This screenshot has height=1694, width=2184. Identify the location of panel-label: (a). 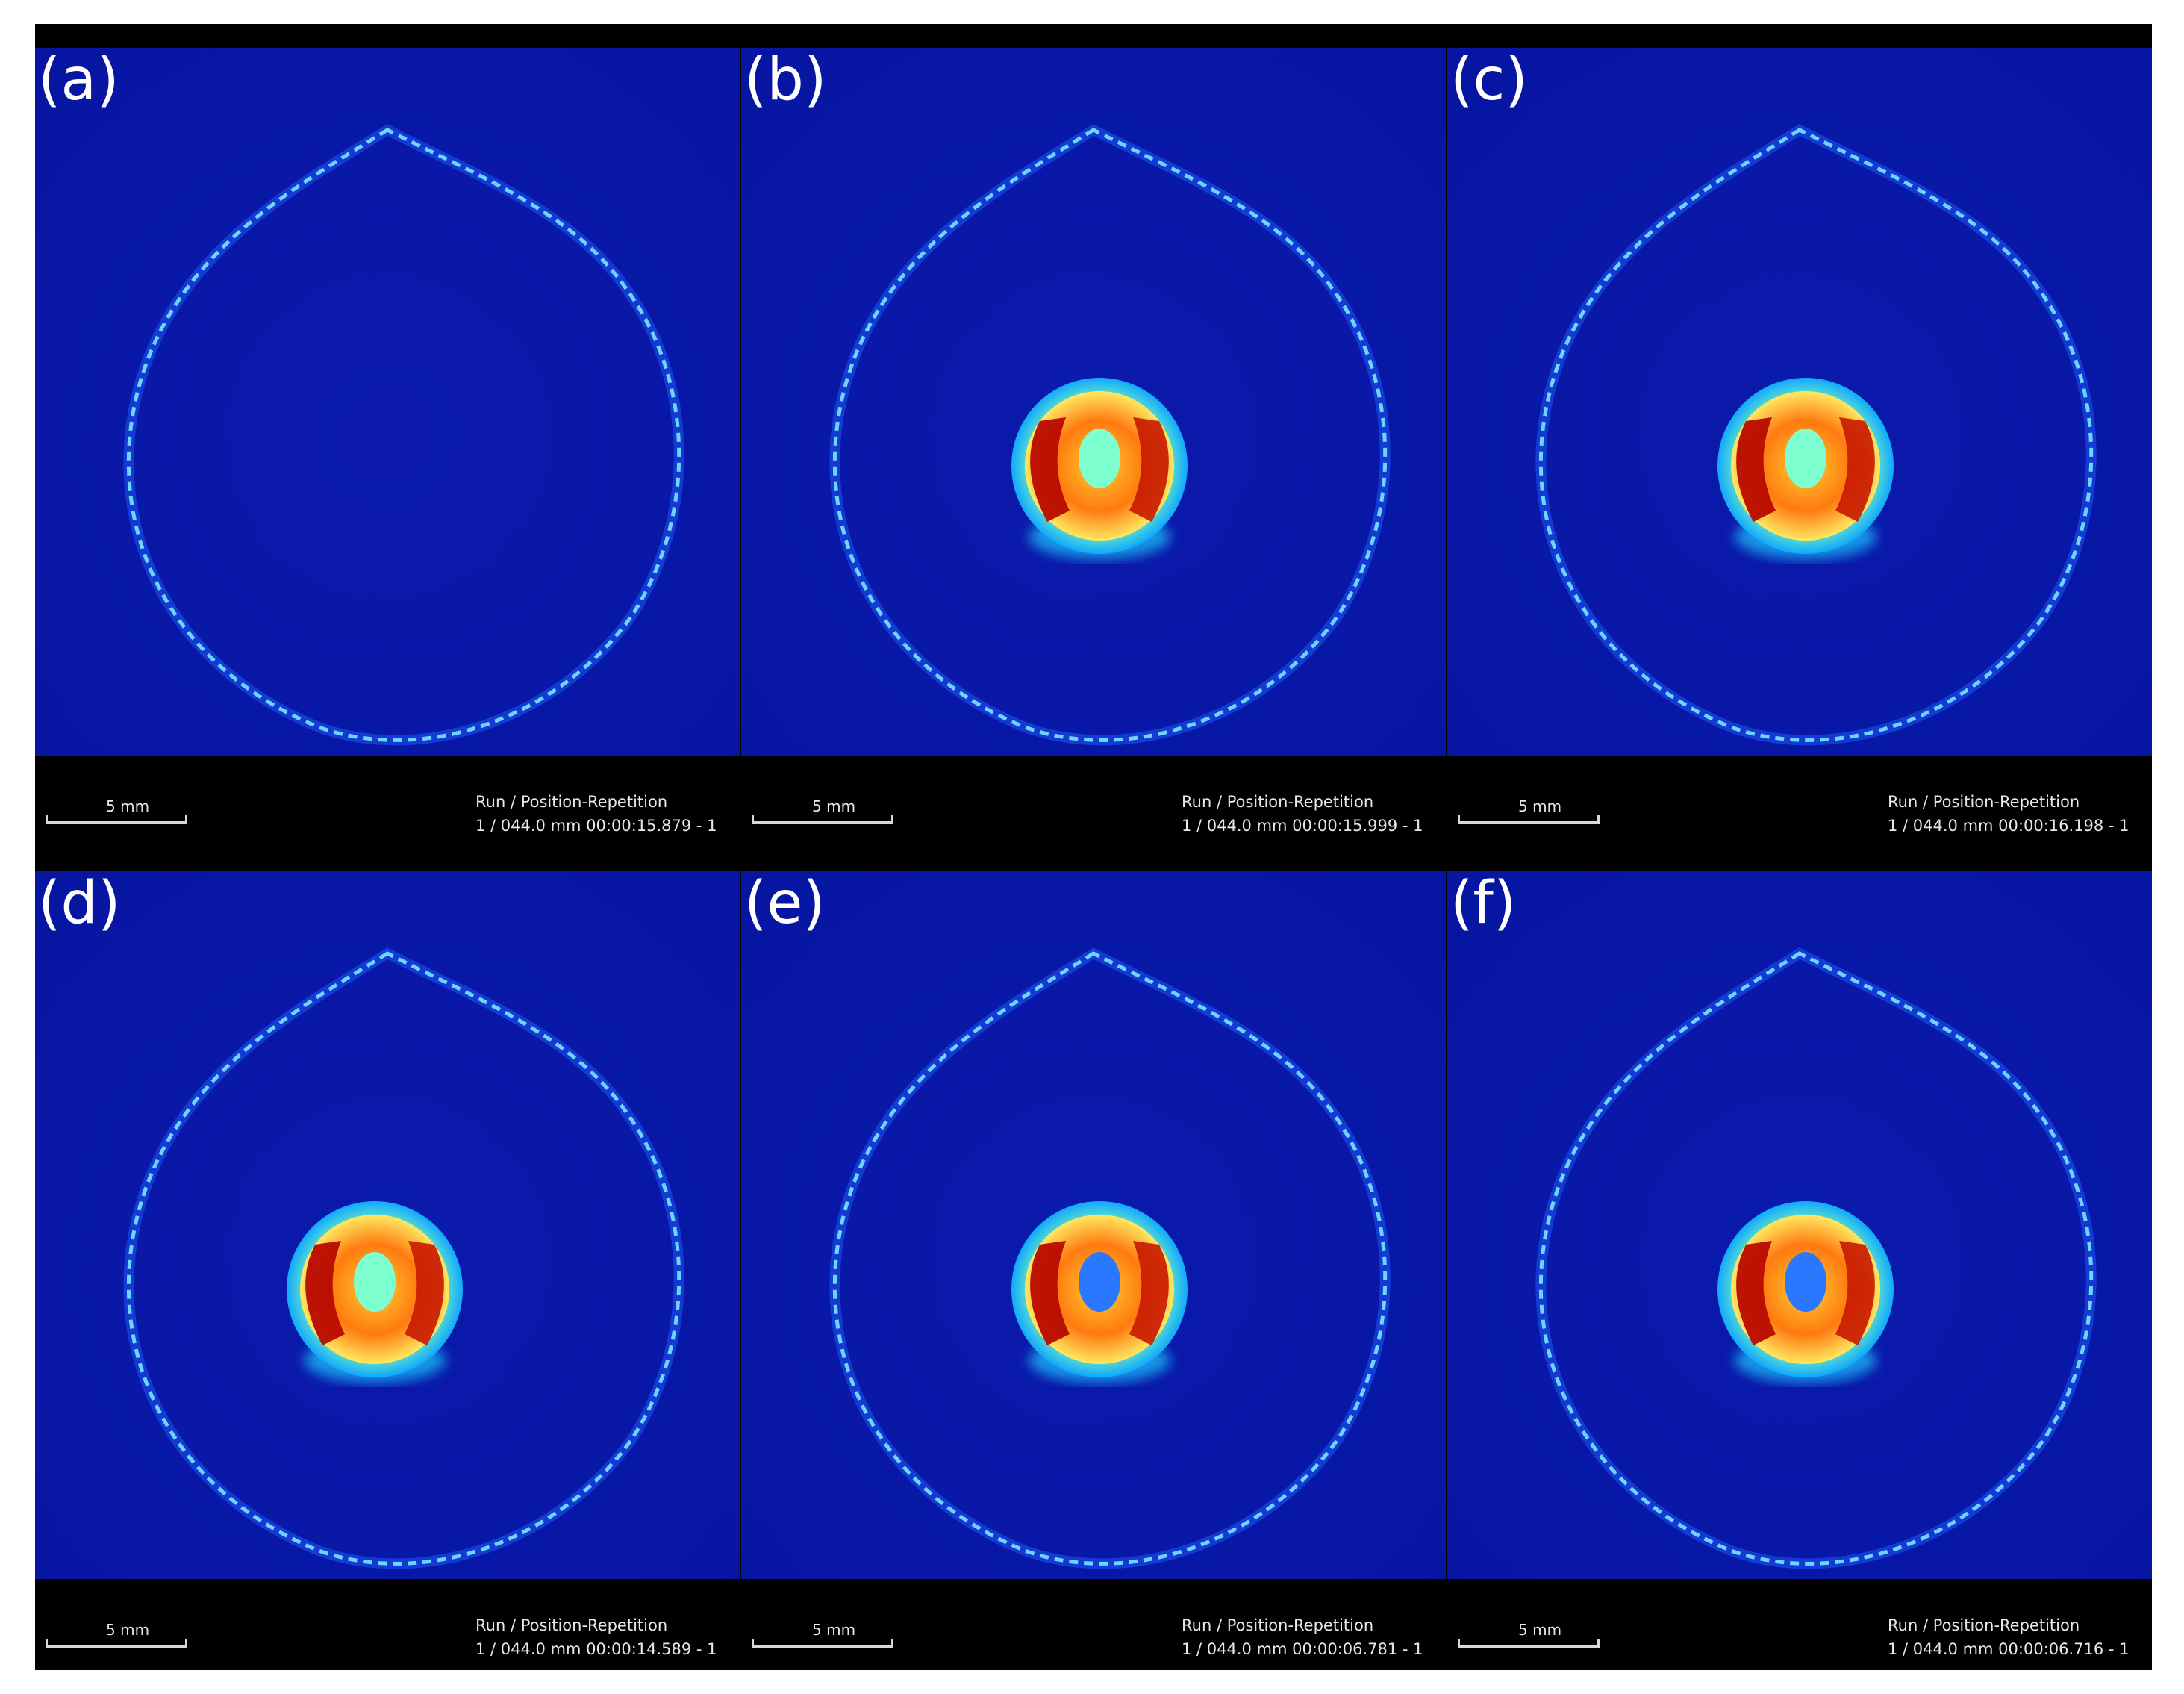
(78, 79).